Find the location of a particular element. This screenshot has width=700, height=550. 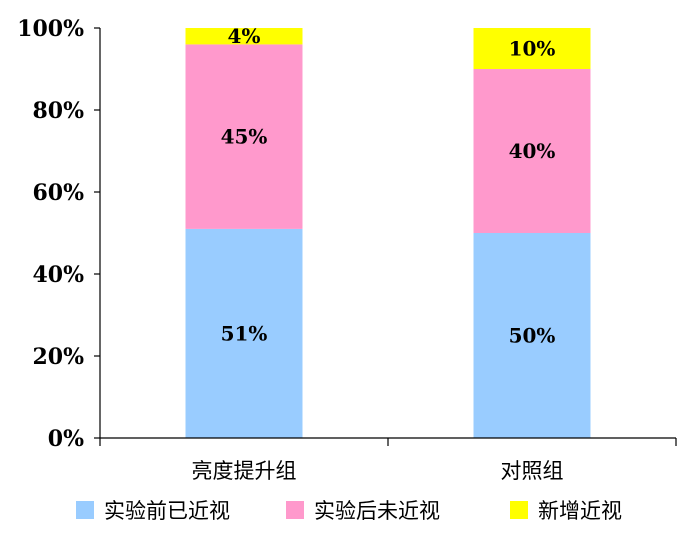

data-label-0-2: 4% is located at coordinates (244, 36).